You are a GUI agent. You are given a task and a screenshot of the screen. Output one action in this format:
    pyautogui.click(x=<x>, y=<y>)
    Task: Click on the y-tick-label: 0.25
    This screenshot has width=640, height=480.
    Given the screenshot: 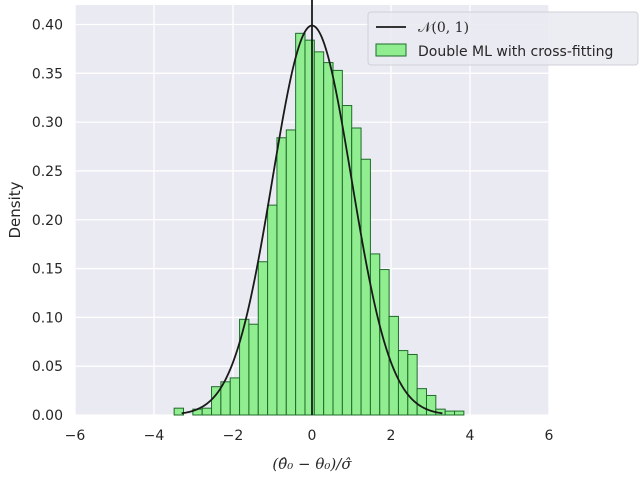 What is the action you would take?
    pyautogui.click(x=47, y=172)
    